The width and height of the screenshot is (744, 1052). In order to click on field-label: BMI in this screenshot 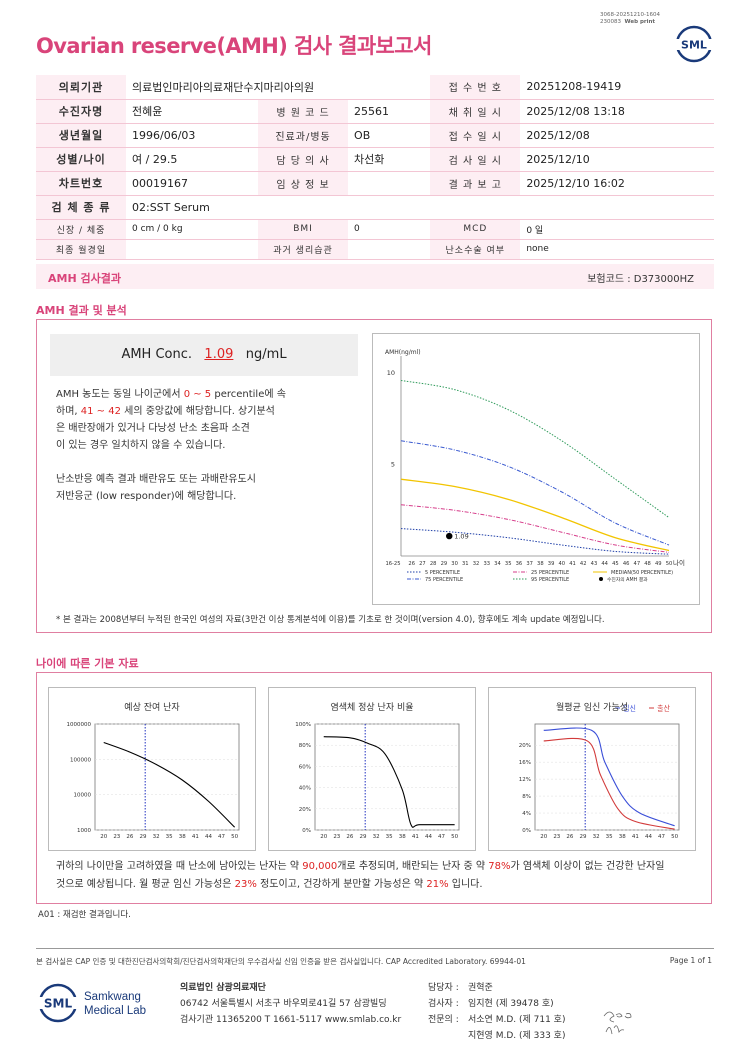, I will do `click(303, 229)`.